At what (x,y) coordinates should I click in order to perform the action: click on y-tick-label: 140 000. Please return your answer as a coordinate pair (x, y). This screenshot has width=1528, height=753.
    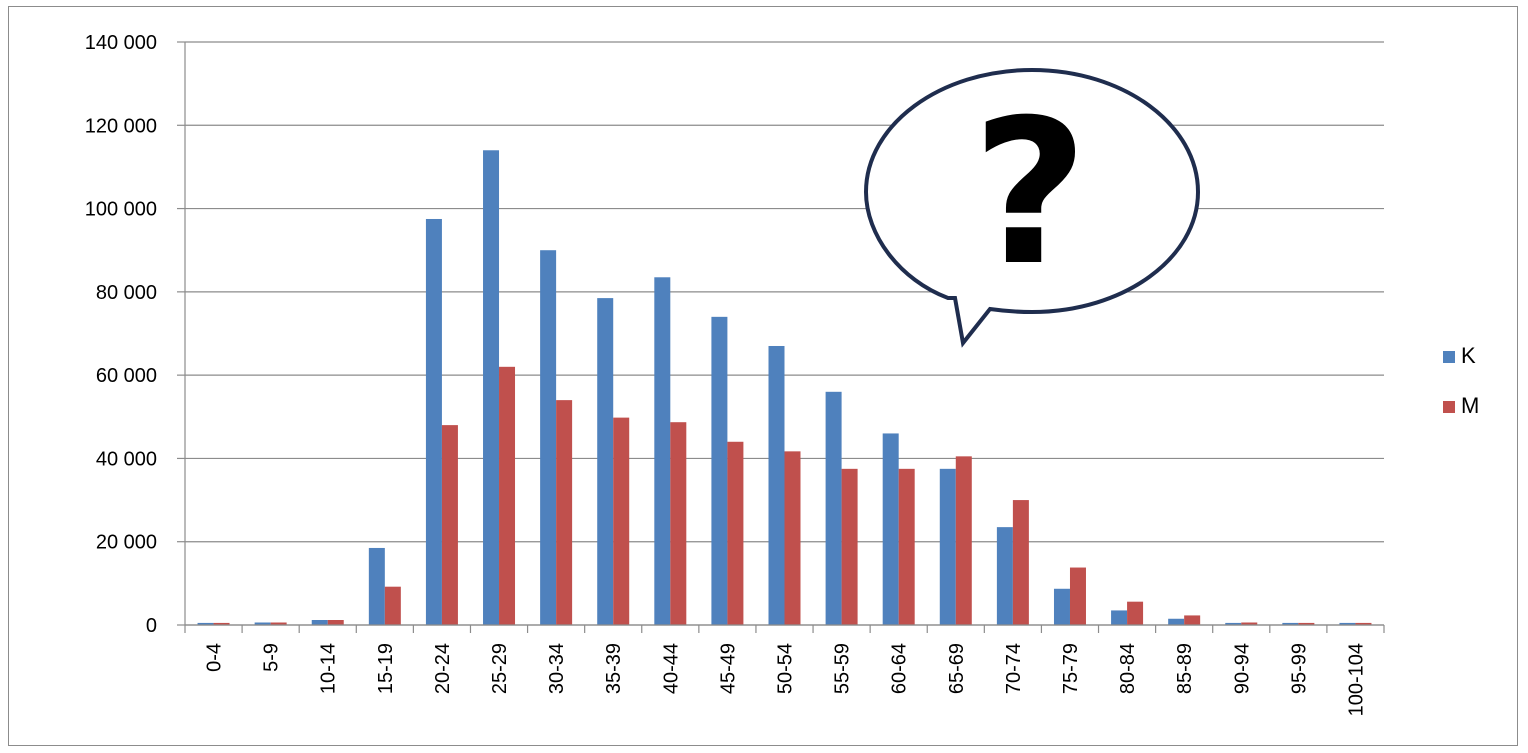
    Looking at the image, I should click on (121, 43).